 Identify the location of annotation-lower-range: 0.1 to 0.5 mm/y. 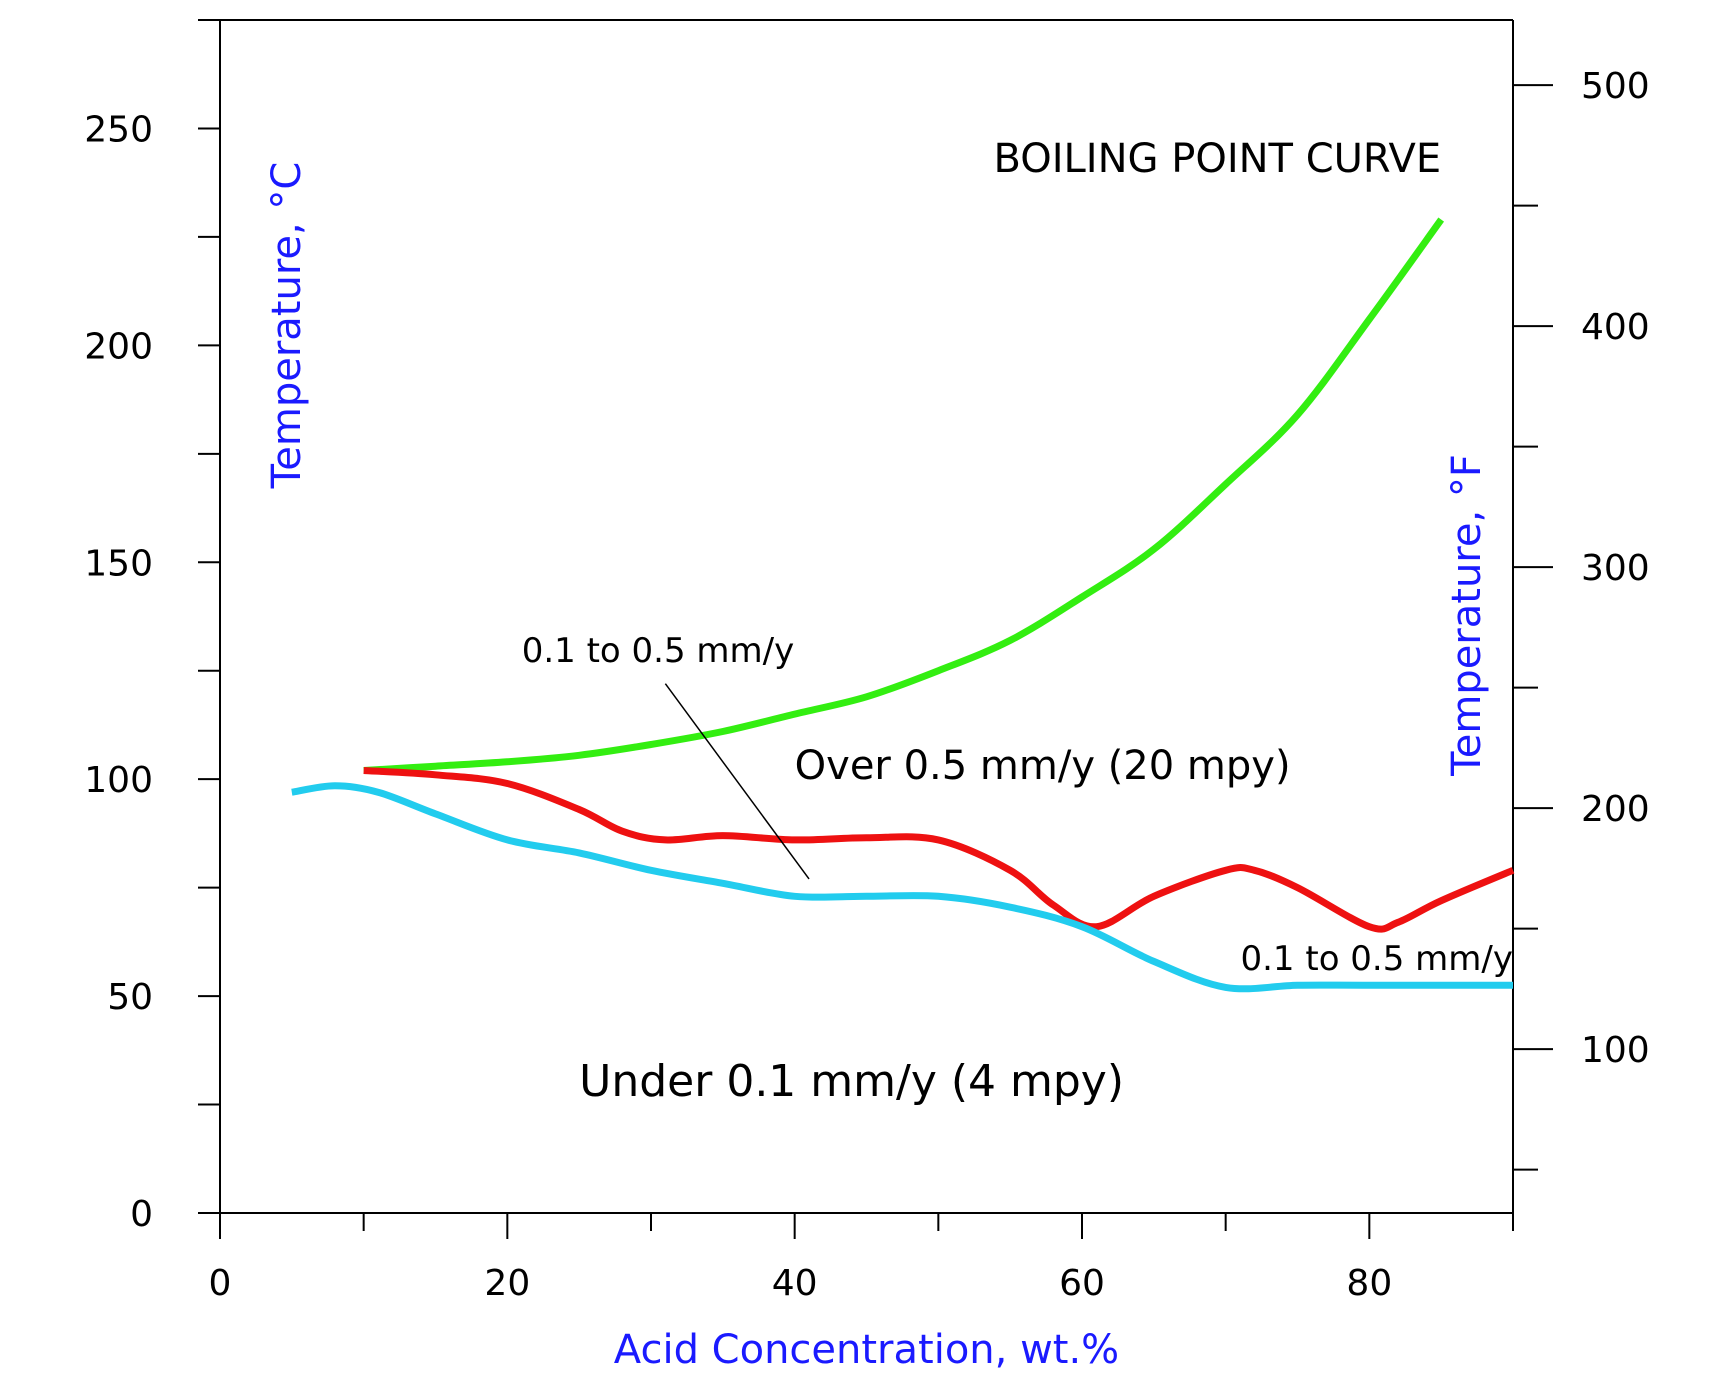
(1376, 959).